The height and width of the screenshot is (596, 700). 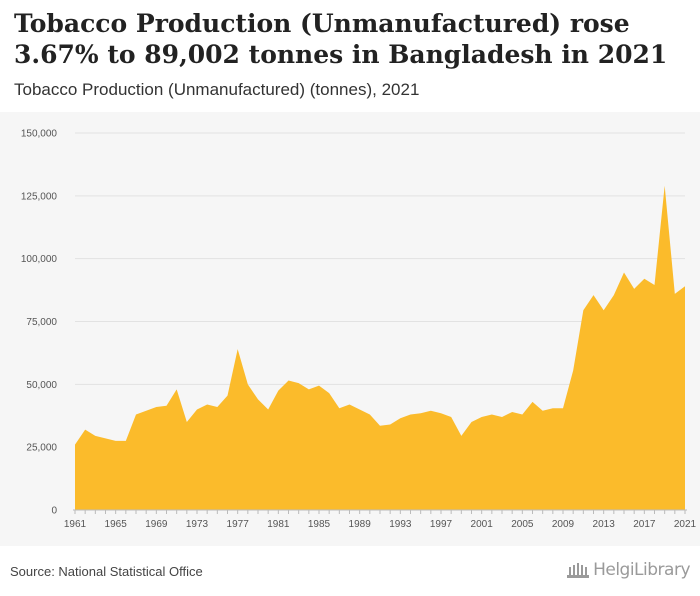 I want to click on x-tick-label: 1993, so click(x=400, y=524).